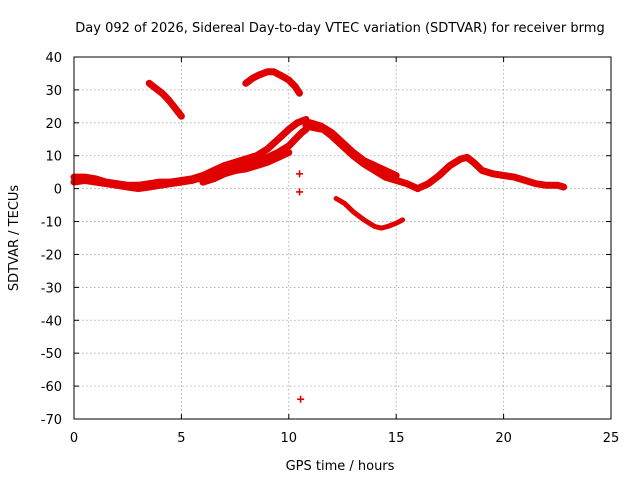 Image resolution: width=640 pixels, height=480 pixels. I want to click on series-arc-negative, so click(369, 213).